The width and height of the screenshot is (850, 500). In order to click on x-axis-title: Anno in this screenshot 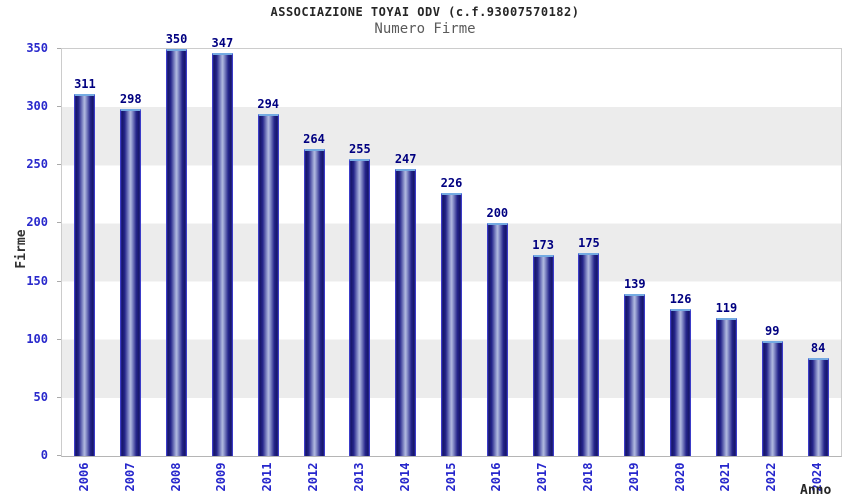, I will do `click(816, 490)`.